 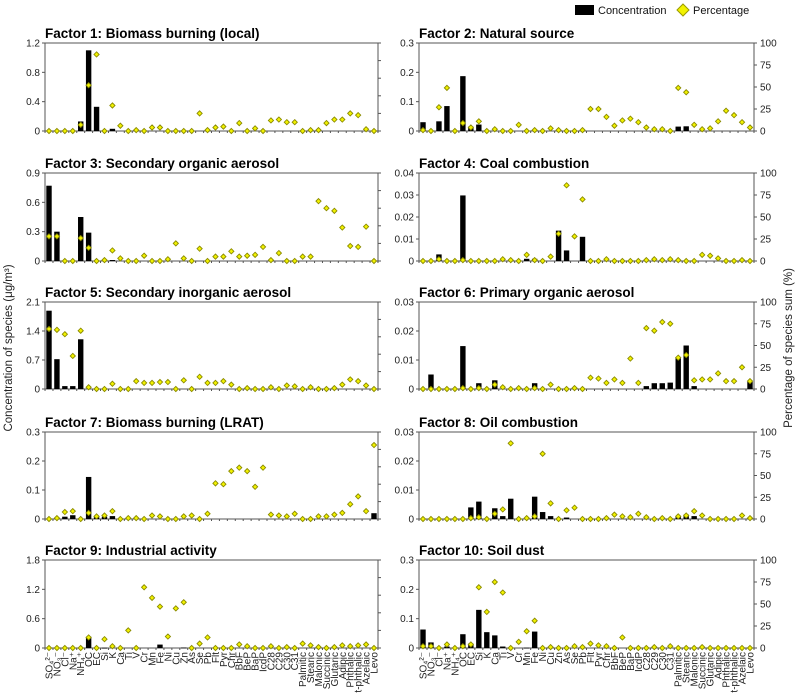 What do you see at coordinates (153, 659) in the screenshot?
I see `x-category-label: Mn` at bounding box center [153, 659].